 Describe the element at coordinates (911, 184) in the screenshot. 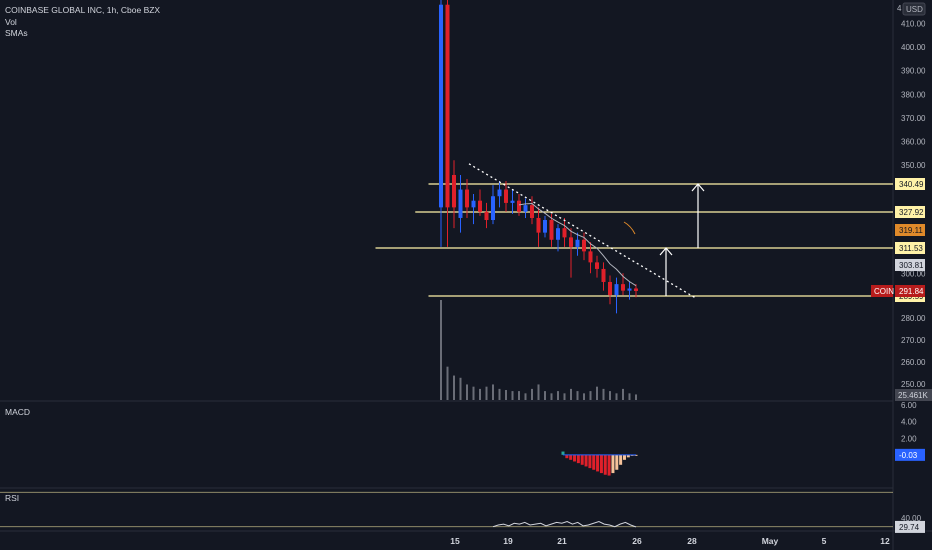

I see `level-tag-label: 340.49` at that location.